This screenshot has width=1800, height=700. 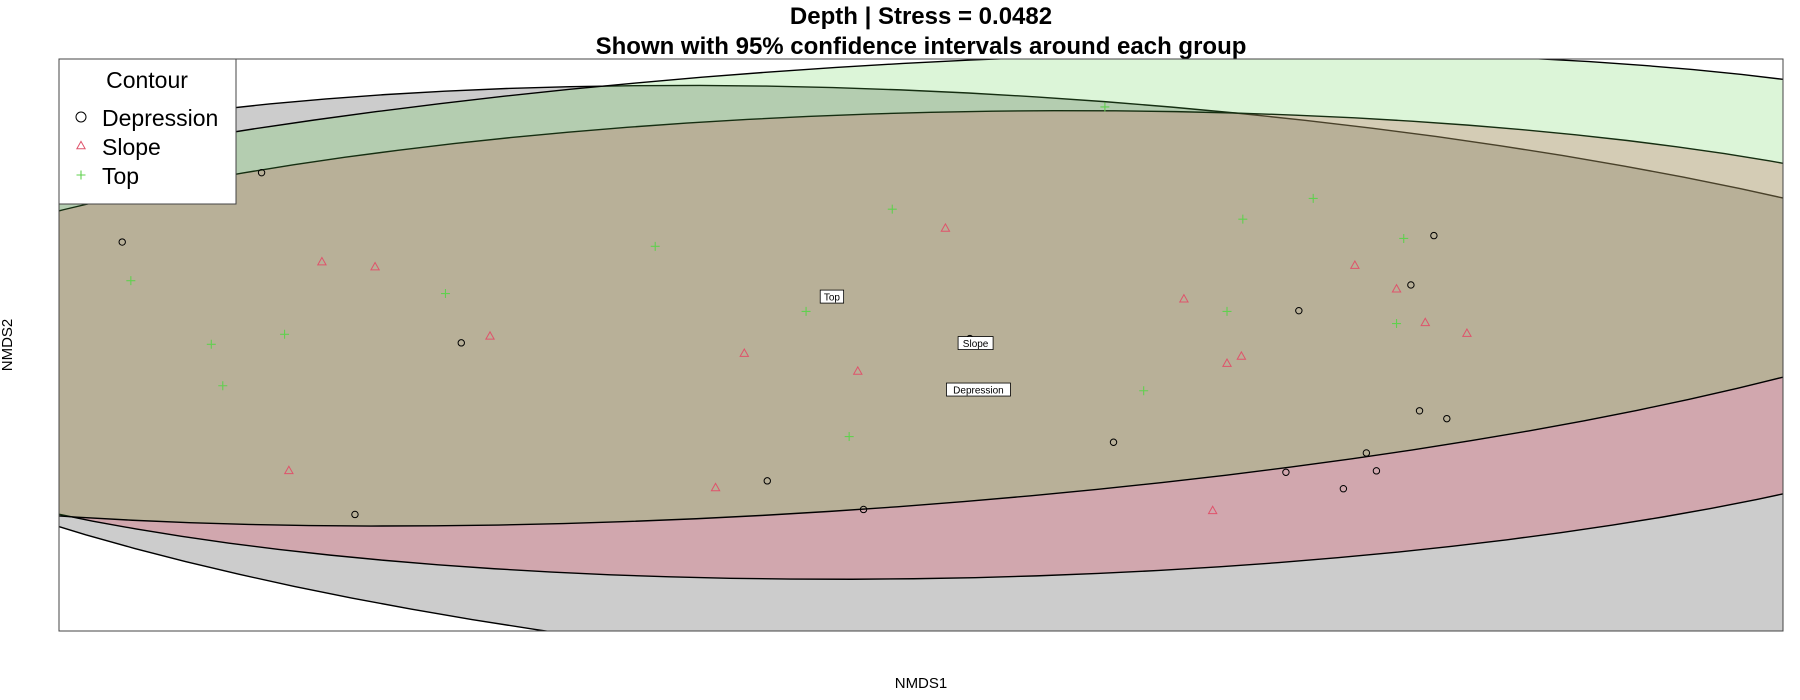 I want to click on legend: Contour Depression Slope Top, so click(x=147, y=131).